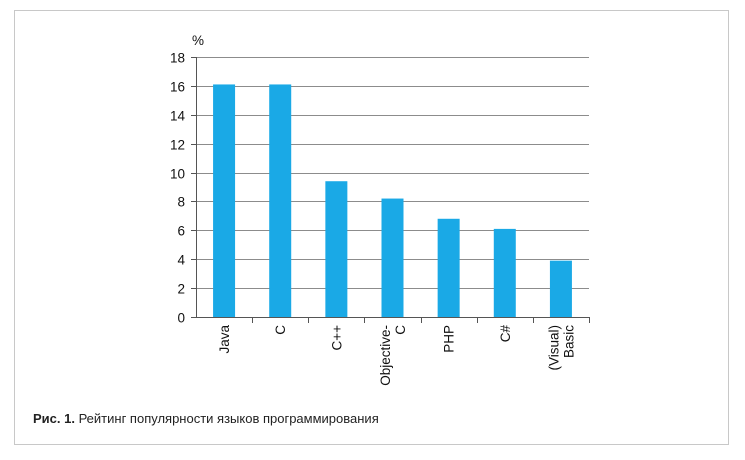 Image resolution: width=745 pixels, height=460 pixels. What do you see at coordinates (181, 231) in the screenshot?
I see `y-tick-label: 6` at bounding box center [181, 231].